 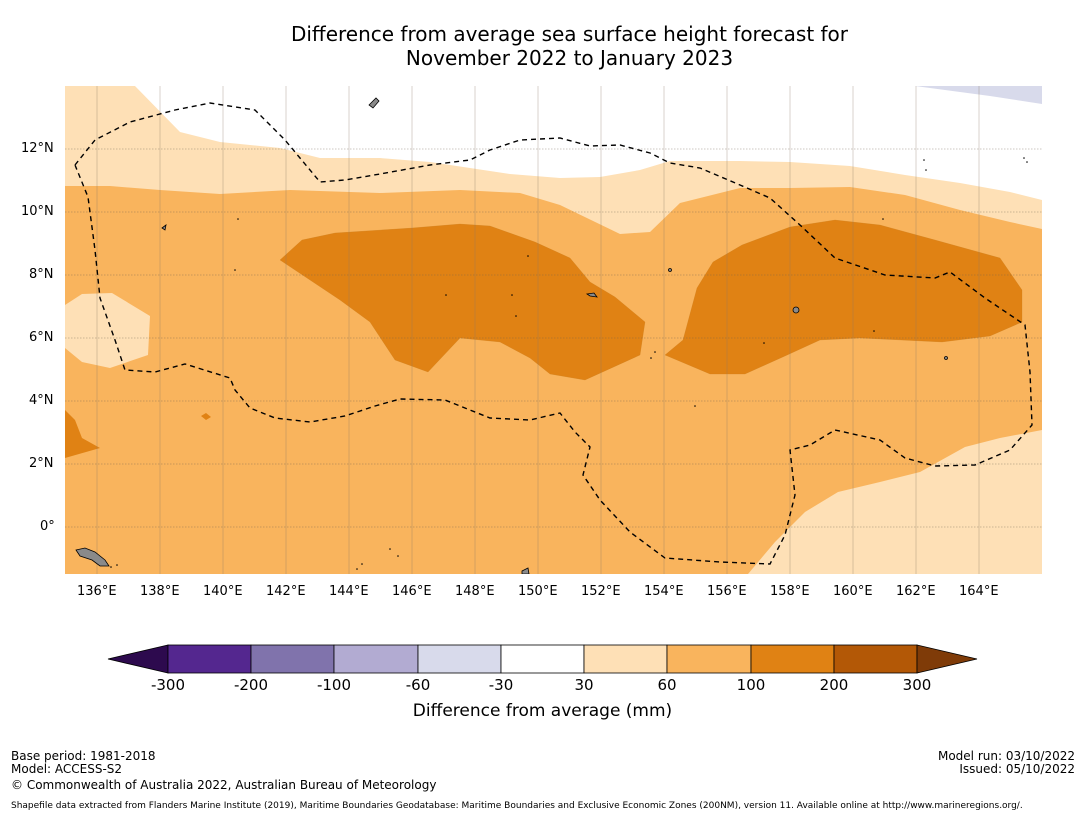 What do you see at coordinates (601, 591) in the screenshot?
I see `lon-label: 152°E` at bounding box center [601, 591].